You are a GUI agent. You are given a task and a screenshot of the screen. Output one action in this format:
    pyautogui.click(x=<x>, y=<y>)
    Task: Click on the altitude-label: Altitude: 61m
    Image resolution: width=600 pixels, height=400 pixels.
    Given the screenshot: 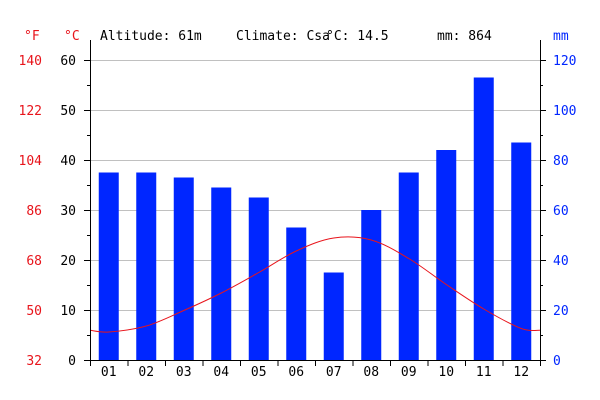 What is the action you would take?
    pyautogui.click(x=151, y=36)
    